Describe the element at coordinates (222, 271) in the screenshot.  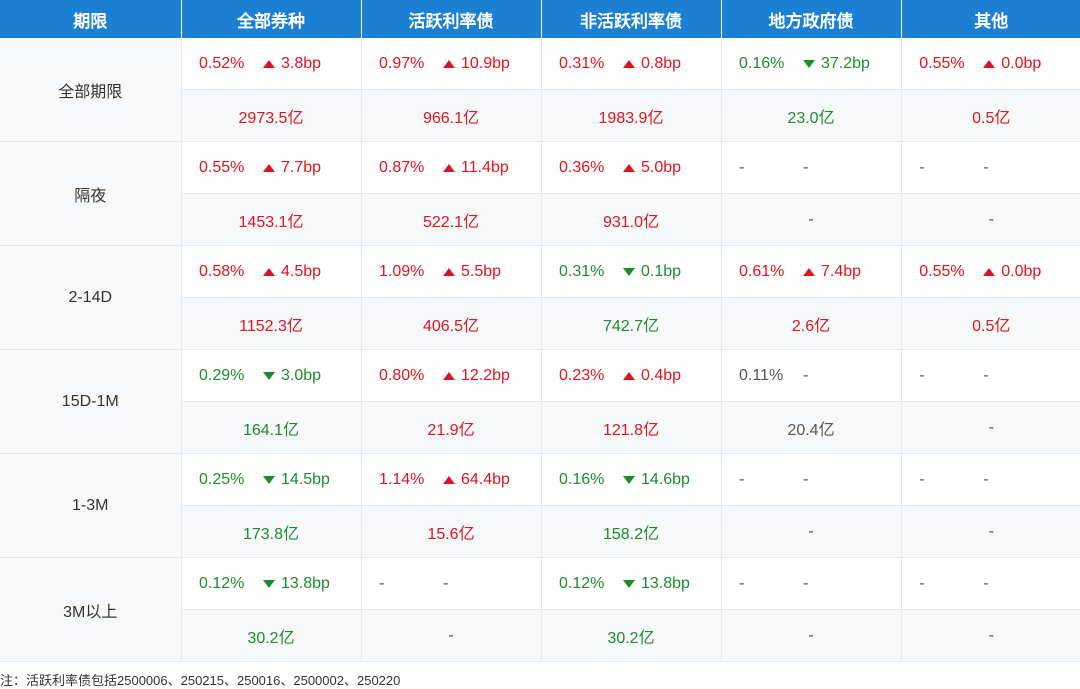
I see `rate-value: 0.58%` at that location.